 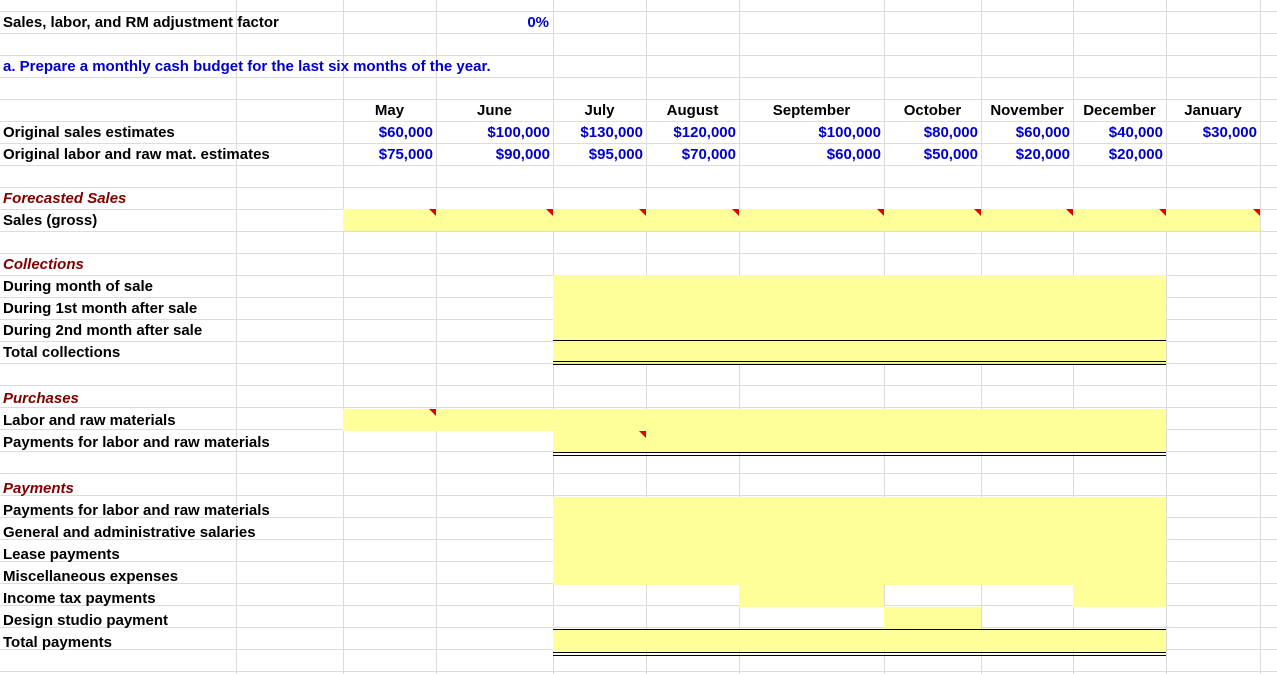 What do you see at coordinates (859, 340) in the screenshot?
I see `total-collections-border-top` at bounding box center [859, 340].